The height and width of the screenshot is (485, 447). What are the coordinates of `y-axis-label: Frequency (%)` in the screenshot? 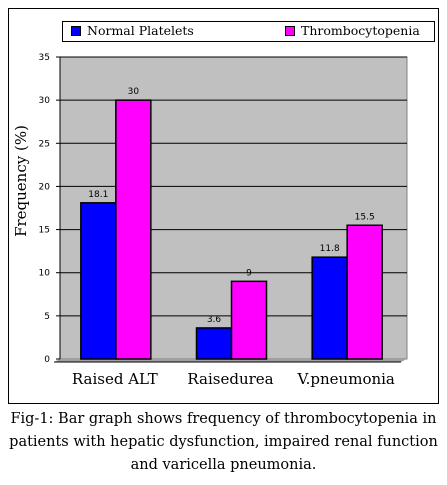 It's located at (21, 181).